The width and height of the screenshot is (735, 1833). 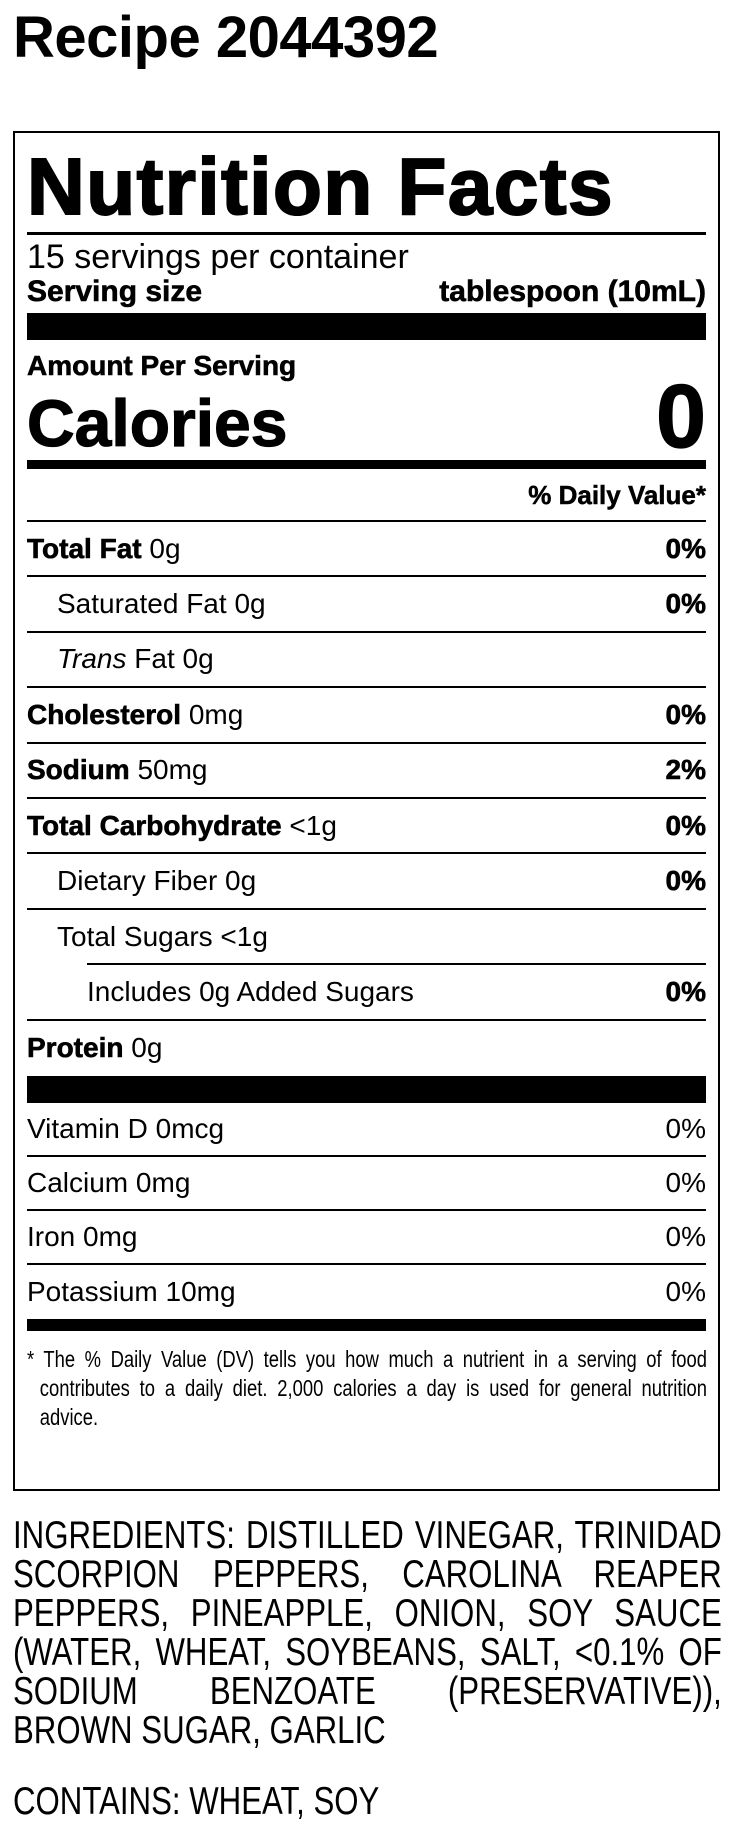 What do you see at coordinates (218, 257) in the screenshot?
I see `servings-per-container: 15 servings per container` at bounding box center [218, 257].